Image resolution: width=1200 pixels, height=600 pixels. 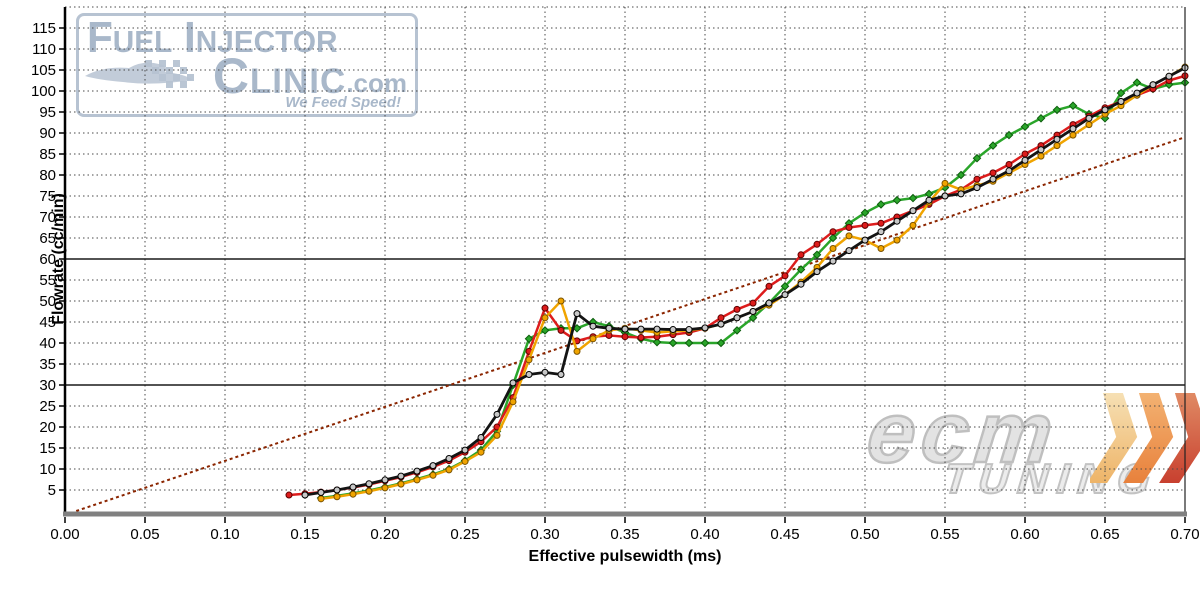 What do you see at coordinates (1184, 534) in the screenshot?
I see `svg-text: 0.70` at bounding box center [1184, 534].